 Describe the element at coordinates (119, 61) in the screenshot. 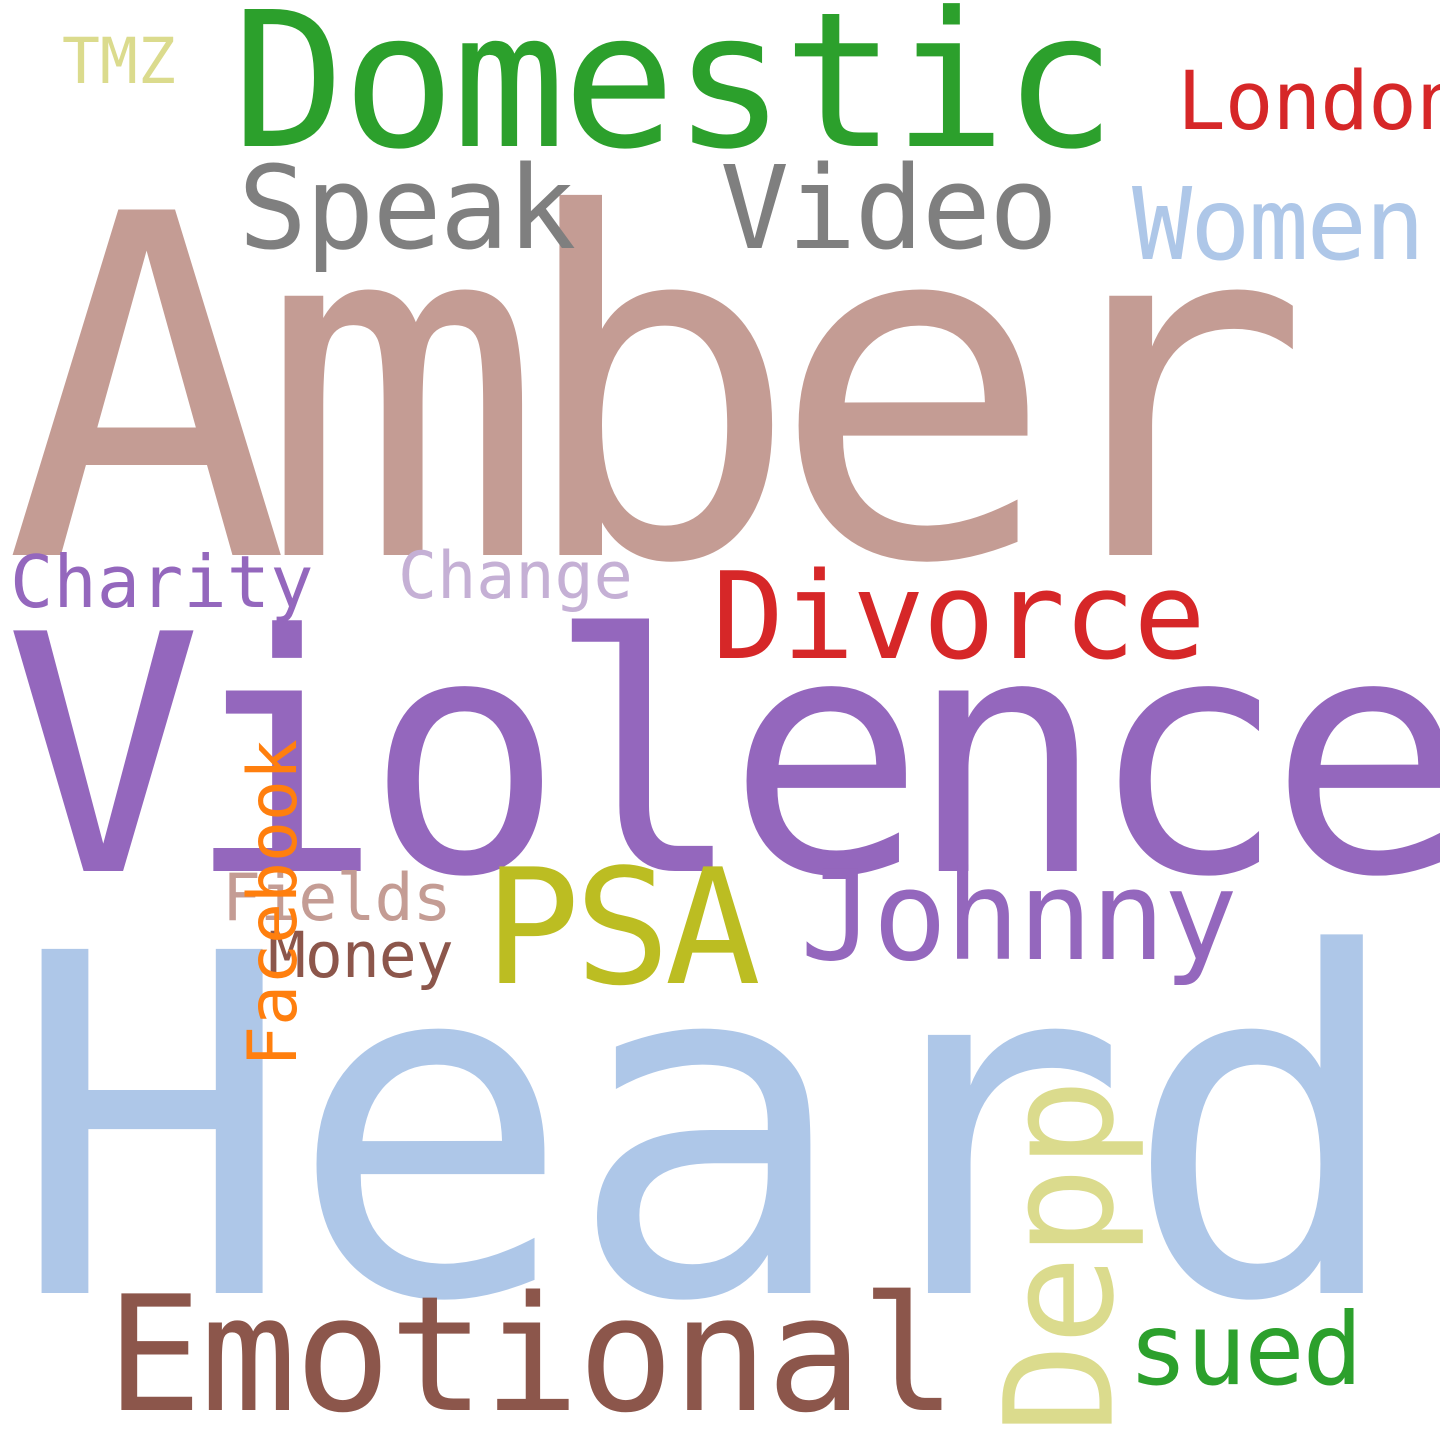

I see `word-tmz: TMZ` at that location.